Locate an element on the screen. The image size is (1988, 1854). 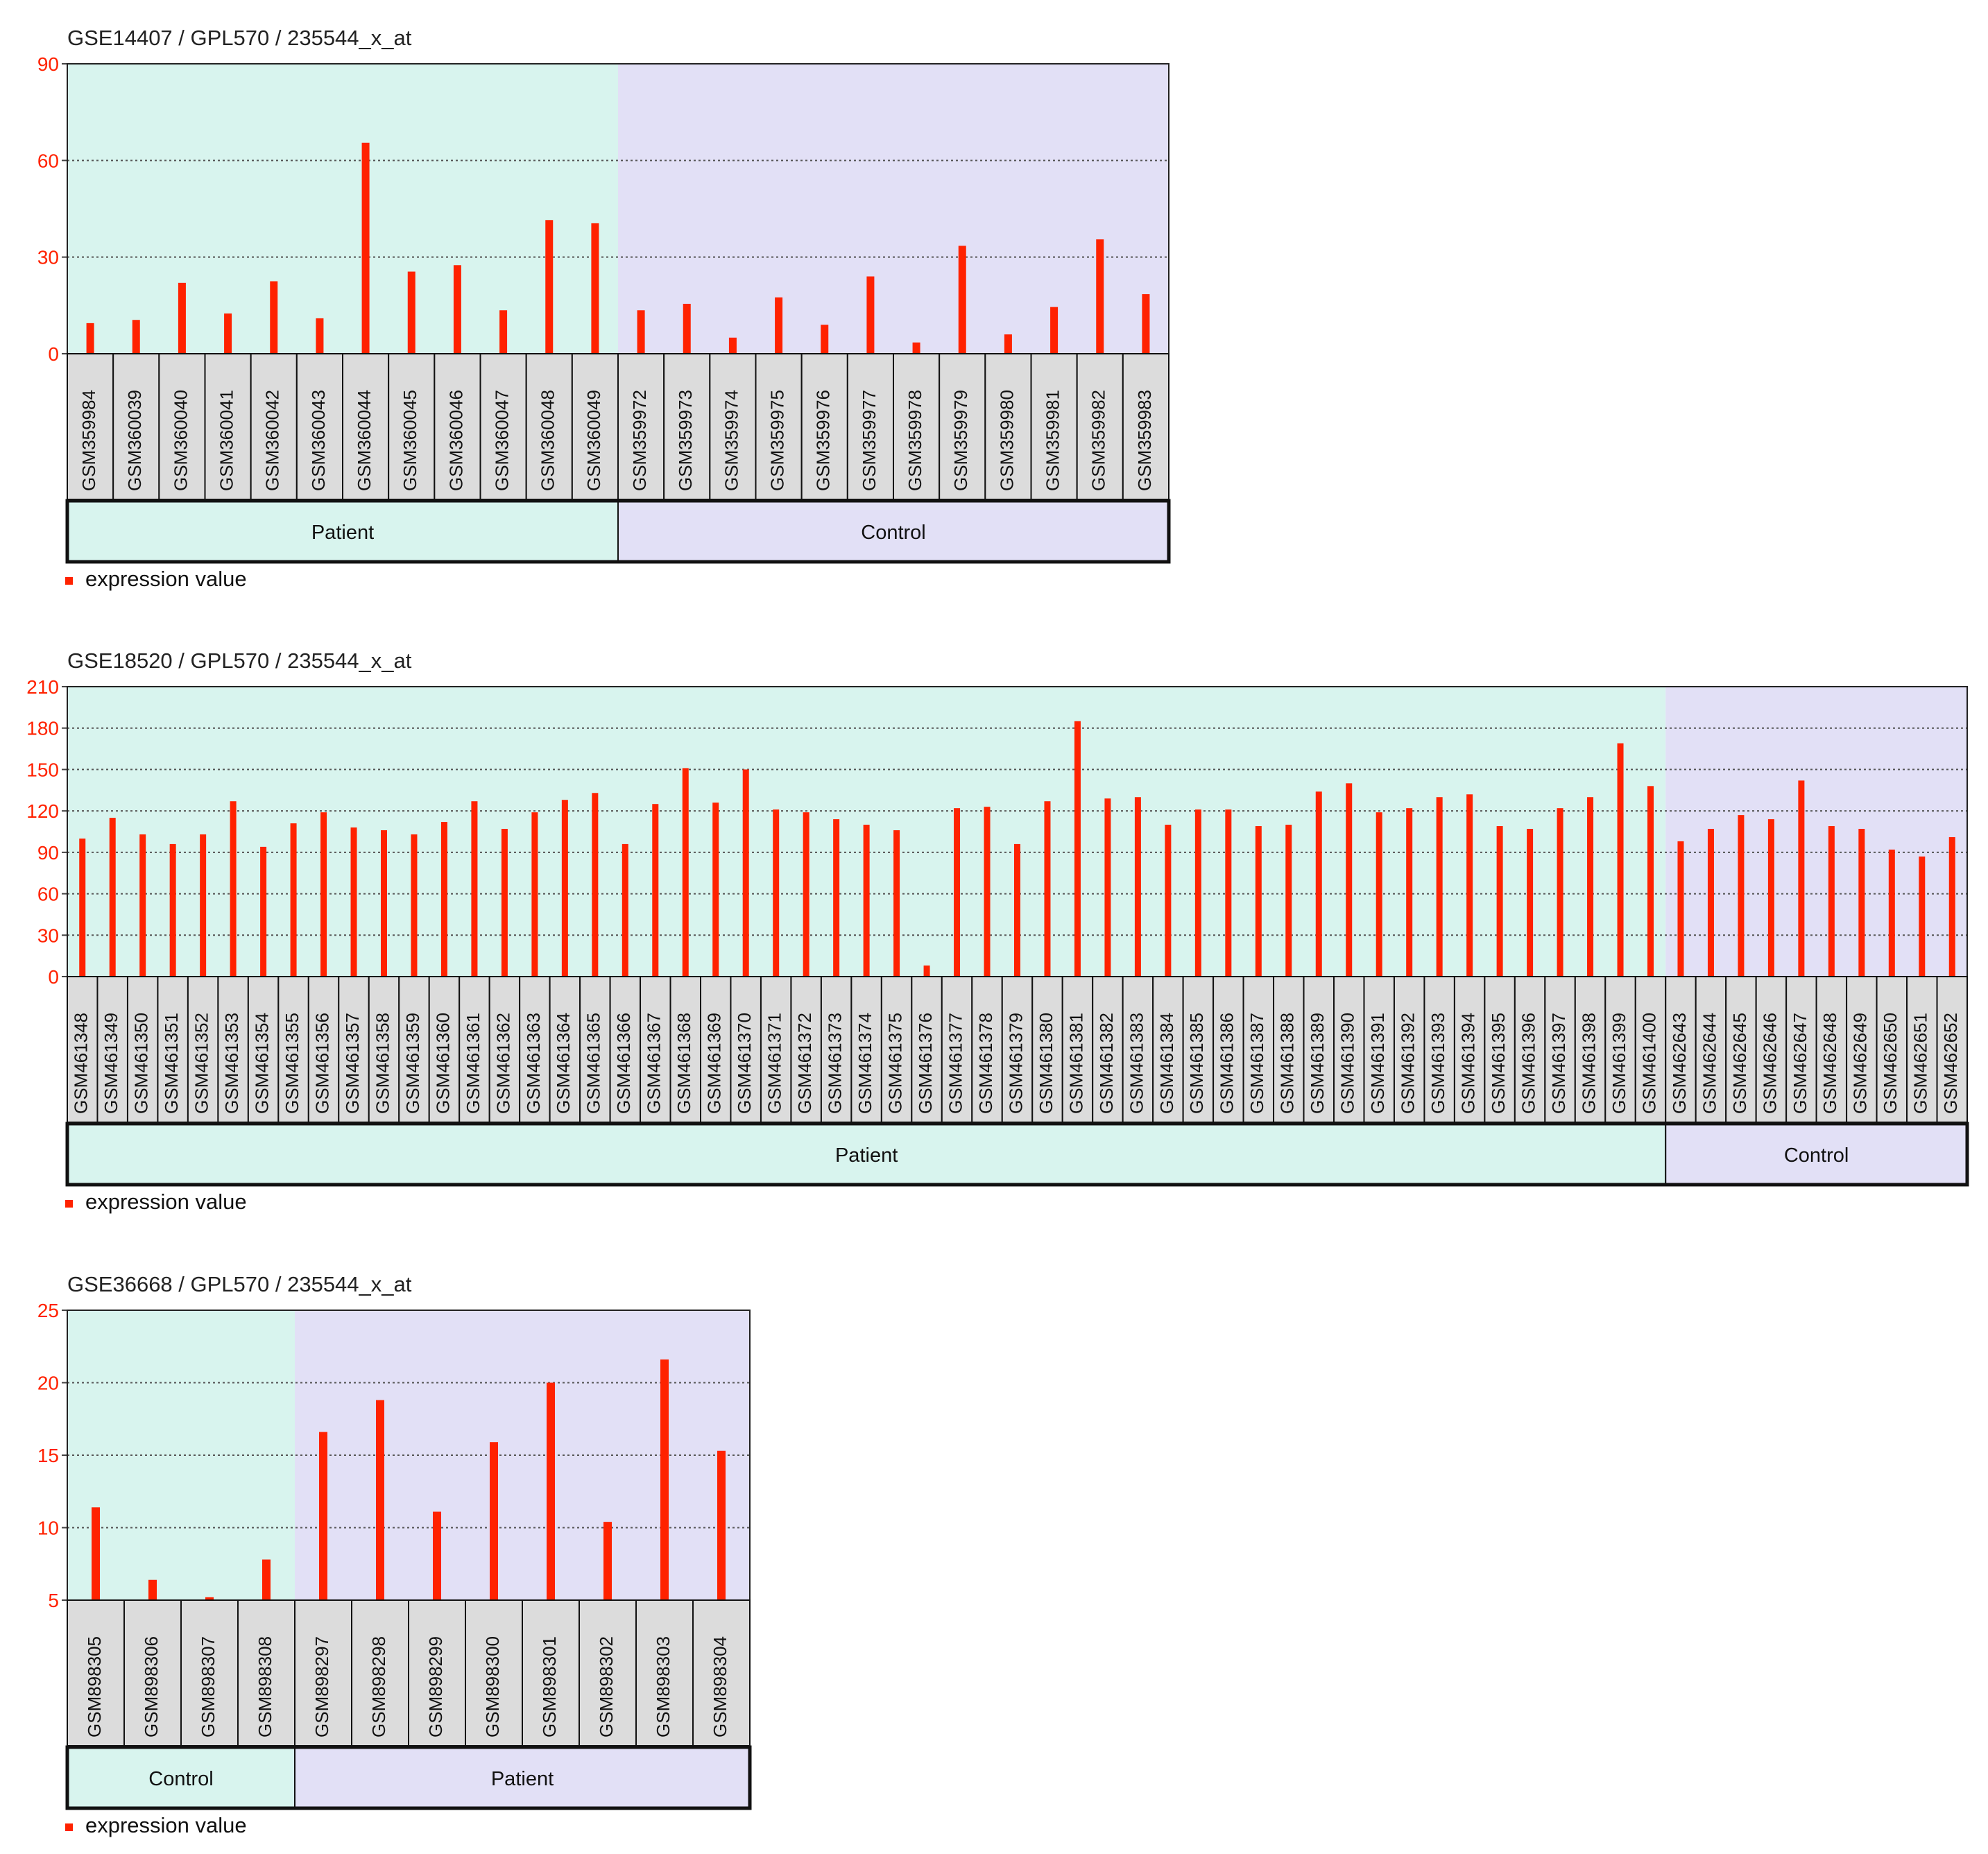
bar-GSM462651 is located at coordinates (1922, 916).